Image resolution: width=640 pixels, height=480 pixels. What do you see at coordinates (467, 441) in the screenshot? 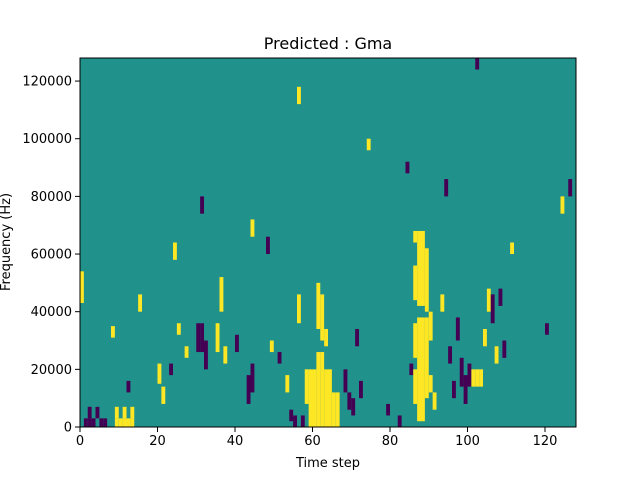
I see `x-tick-label: 100` at bounding box center [467, 441].